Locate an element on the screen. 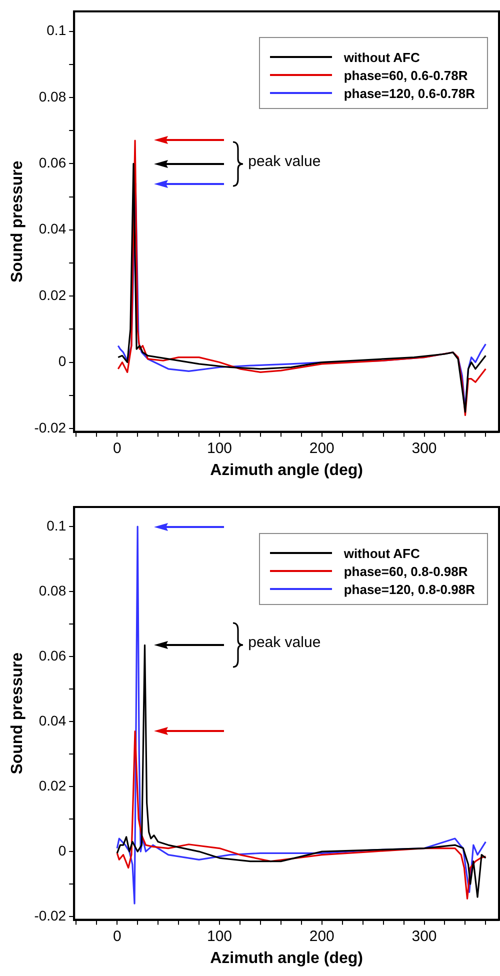 Image resolution: width=500 pixels, height=976 pixels. legend-label: phase=60, 0.6-0.78R is located at coordinates (406, 75).